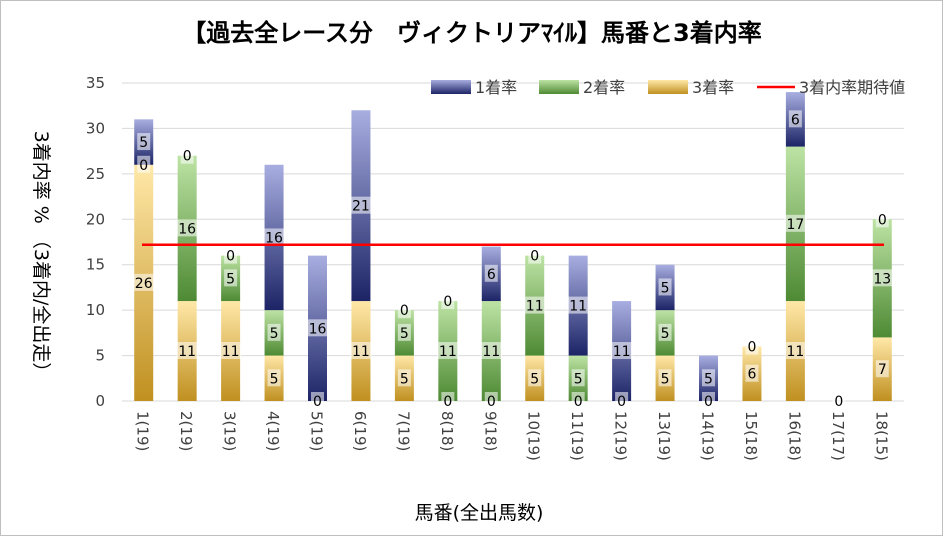 Image resolution: width=943 pixels, height=536 pixels. I want to click on y-tick-label: 20, so click(95, 219).